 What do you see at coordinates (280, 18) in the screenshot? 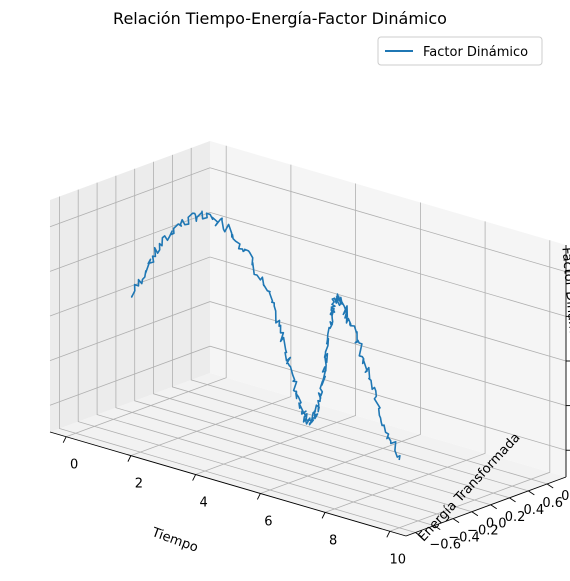
I see `chart-title: Relación Tiempo-Energía-Factor Dinámico` at bounding box center [280, 18].